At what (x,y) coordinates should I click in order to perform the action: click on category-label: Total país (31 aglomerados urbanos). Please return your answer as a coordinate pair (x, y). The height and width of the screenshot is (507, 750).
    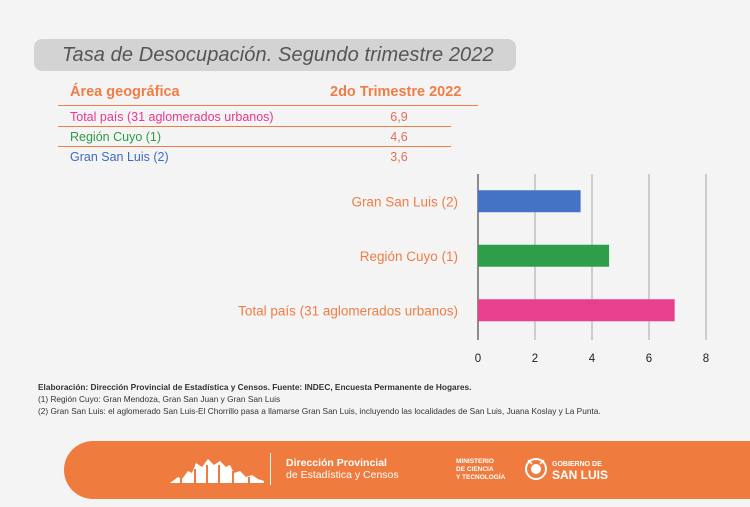
    Looking at the image, I should click on (348, 310).